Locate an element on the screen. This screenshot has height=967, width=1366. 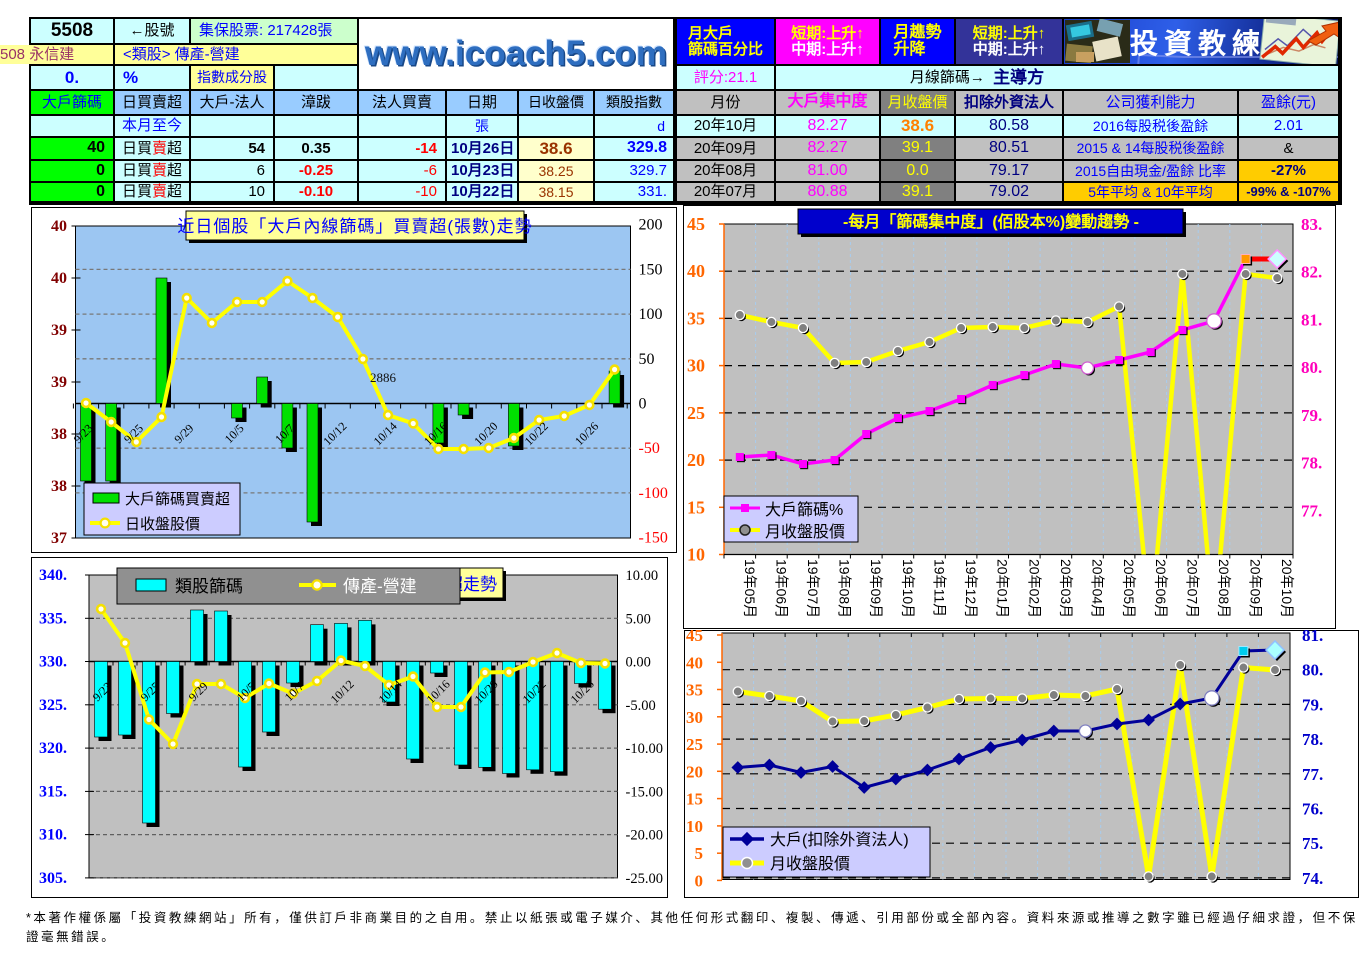
svg-text: 330. is located at coordinates (53, 662).